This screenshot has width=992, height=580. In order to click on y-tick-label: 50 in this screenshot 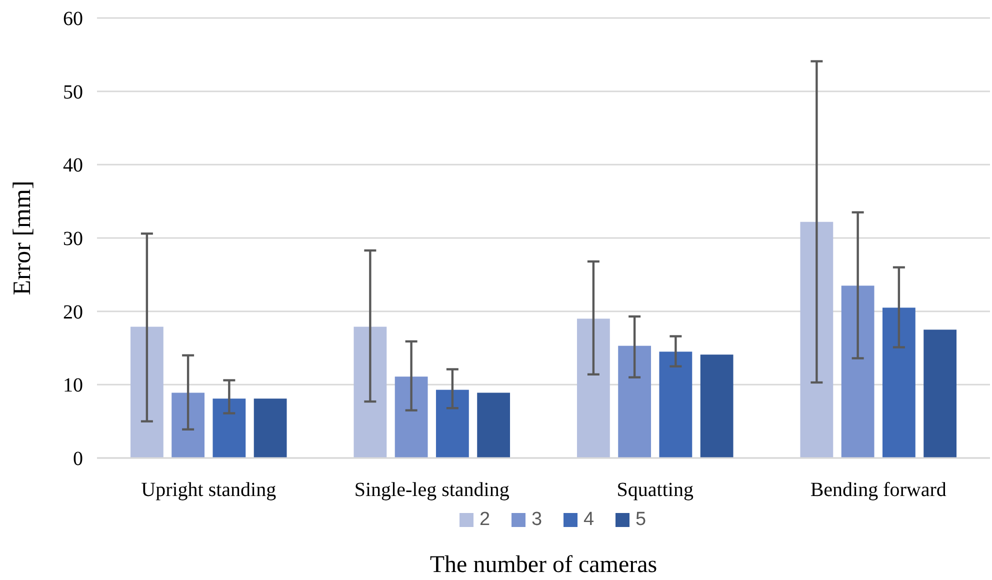, I will do `click(73, 92)`.